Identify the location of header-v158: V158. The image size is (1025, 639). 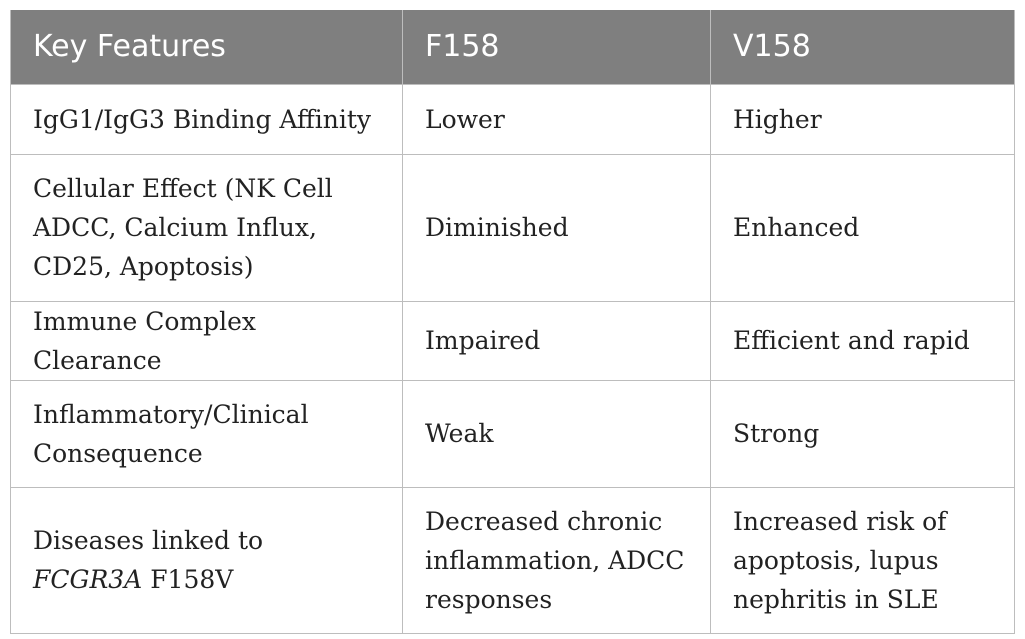
(862, 47).